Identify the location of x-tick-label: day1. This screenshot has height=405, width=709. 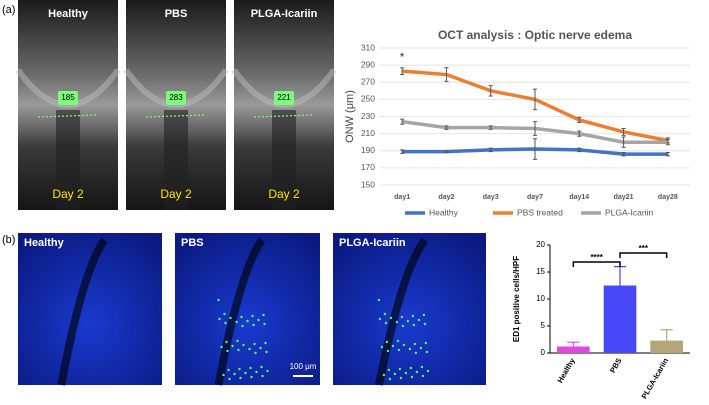
(402, 197).